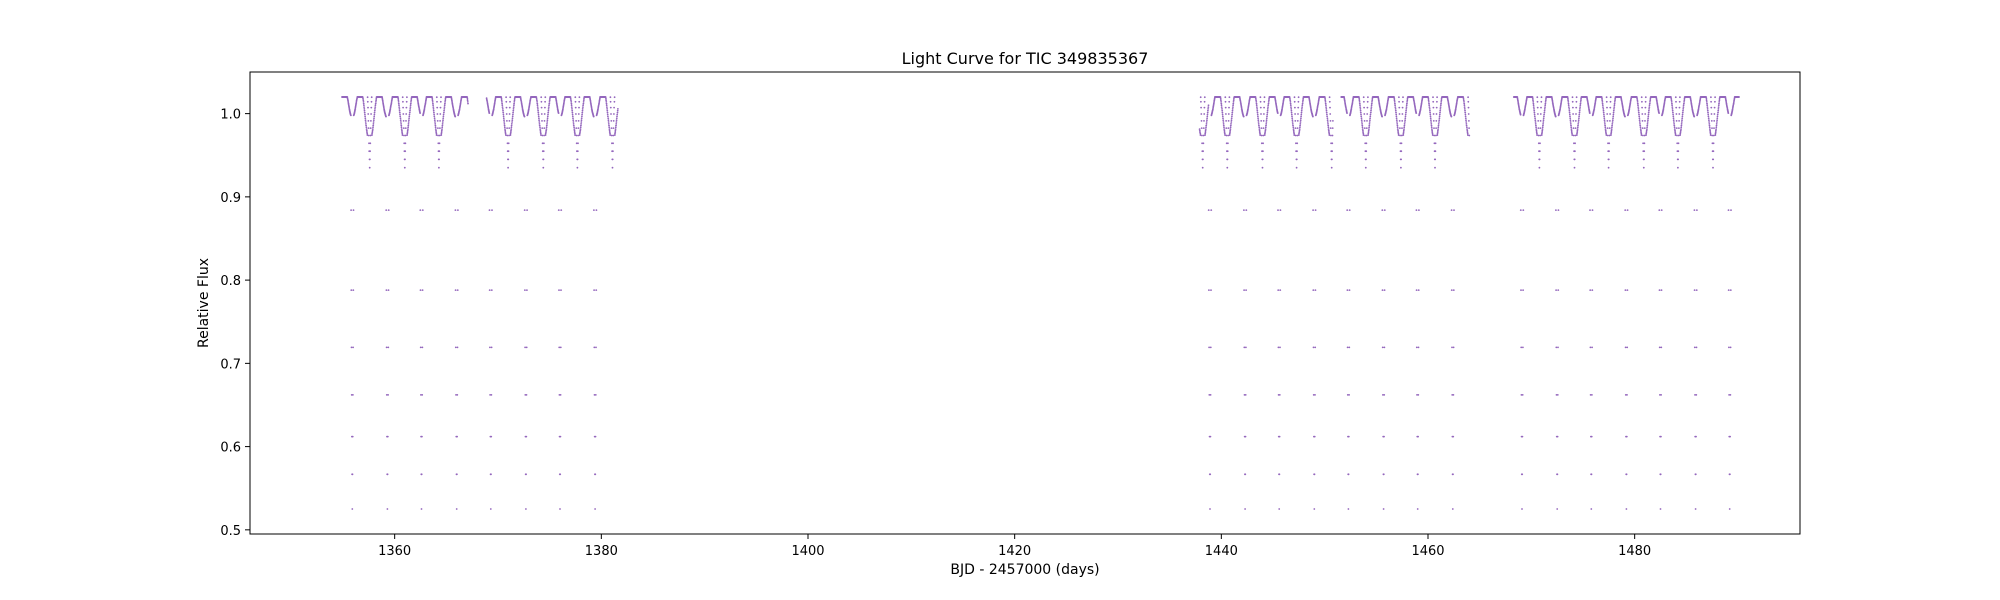 The height and width of the screenshot is (600, 2000). What do you see at coordinates (230, 448) in the screenshot?
I see `y-tick-label: 0.6` at bounding box center [230, 448].